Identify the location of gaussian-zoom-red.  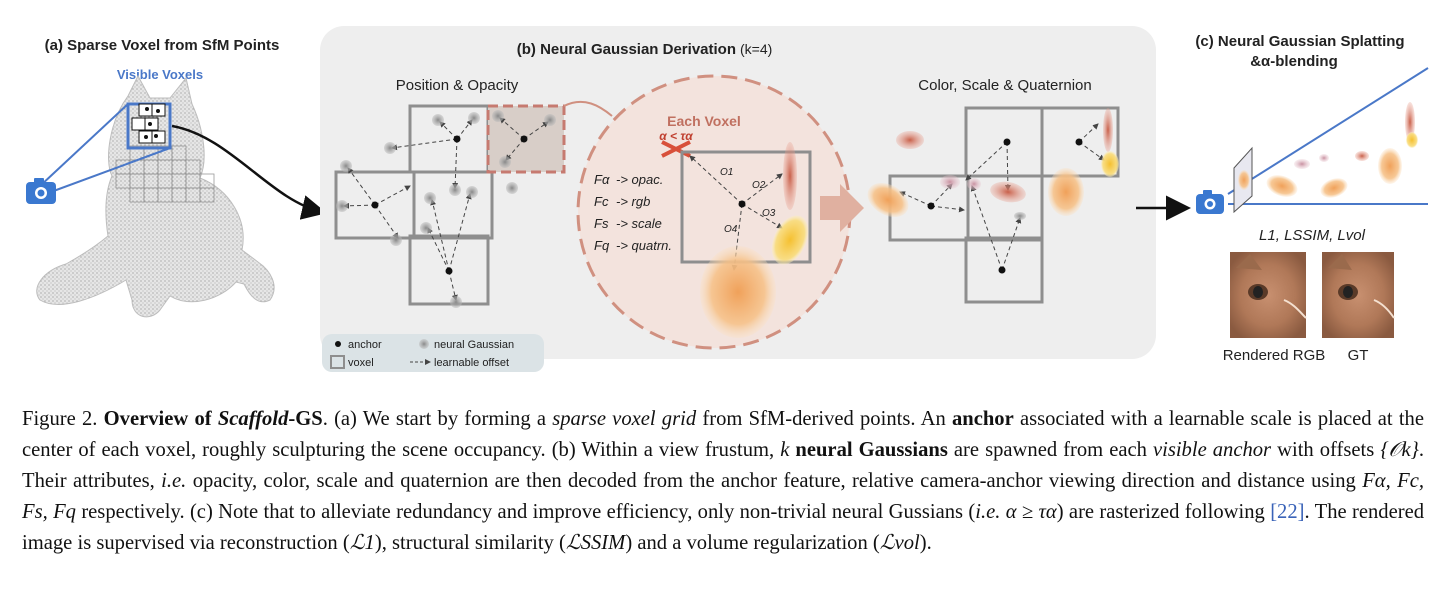
(790, 176).